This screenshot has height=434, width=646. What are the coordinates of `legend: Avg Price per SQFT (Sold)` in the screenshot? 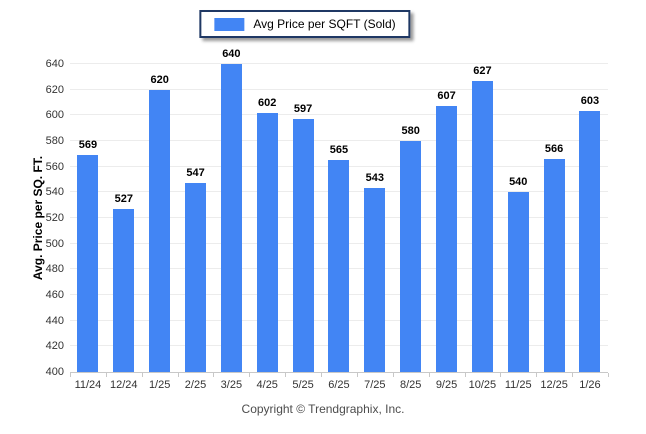 It's located at (305, 24).